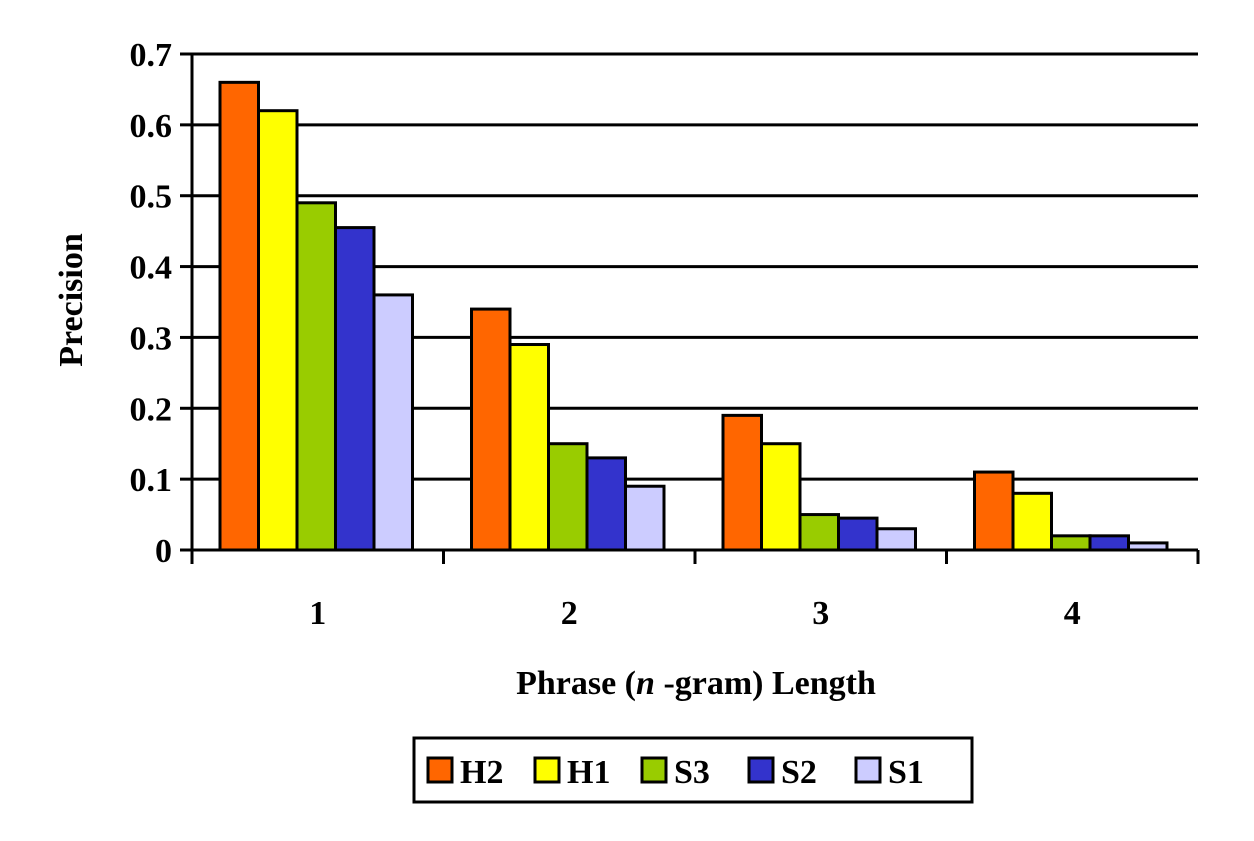 The image size is (1254, 841). Describe the element at coordinates (906, 772) in the screenshot. I see `legend-label-s1: S1` at that location.